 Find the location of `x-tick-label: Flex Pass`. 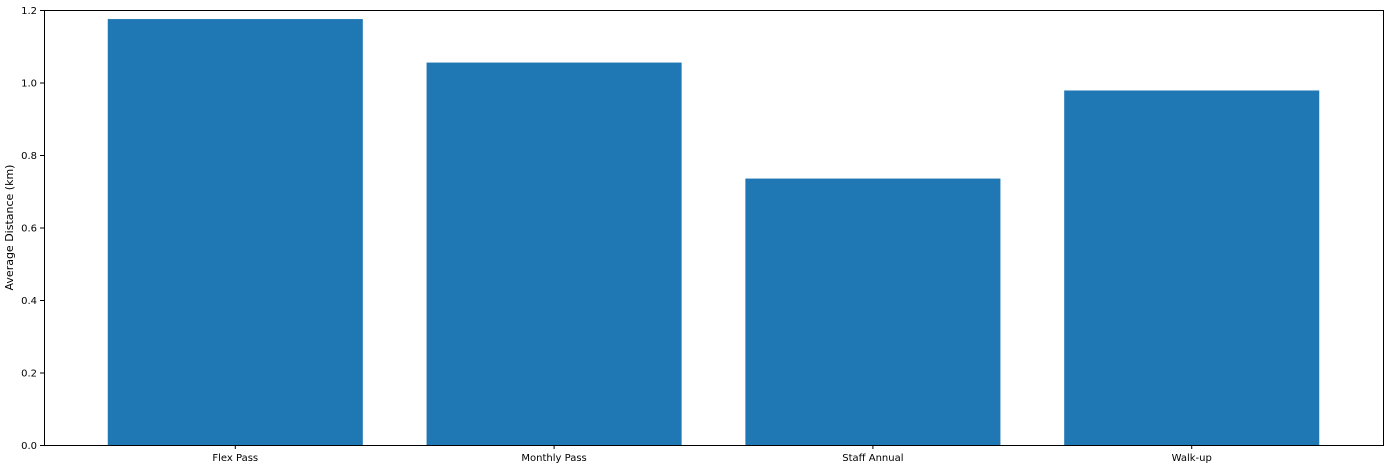

x-tick-label: Flex Pass is located at coordinates (235, 458).